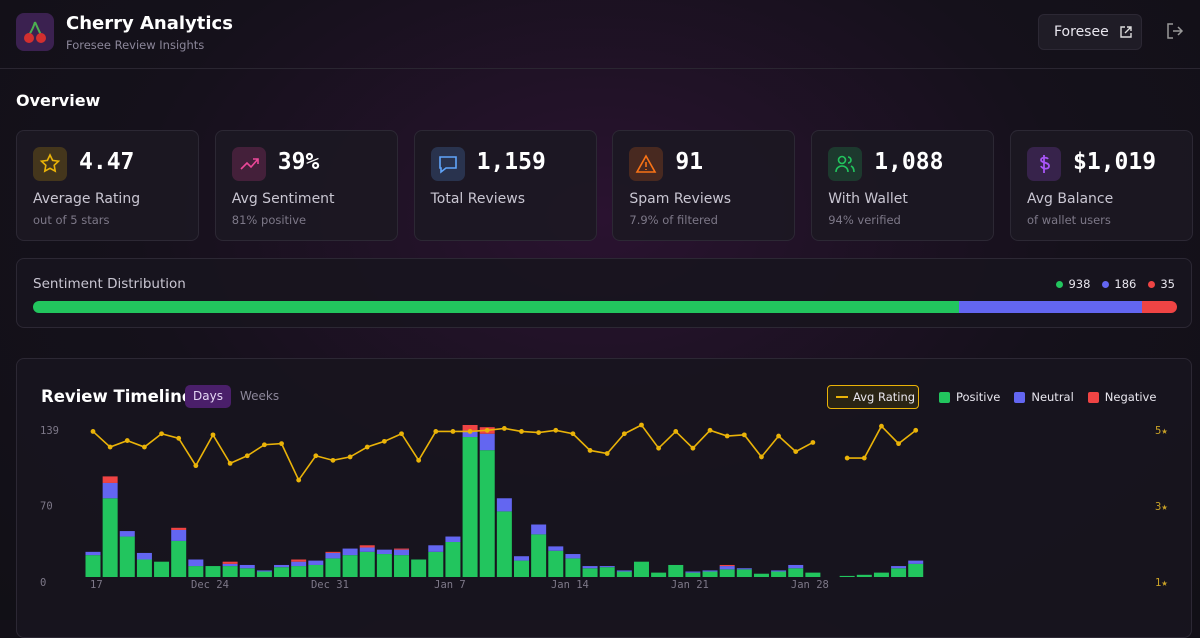 This screenshot has height=638, width=1200. I want to click on card-label: Avg Sentiment, so click(283, 199).